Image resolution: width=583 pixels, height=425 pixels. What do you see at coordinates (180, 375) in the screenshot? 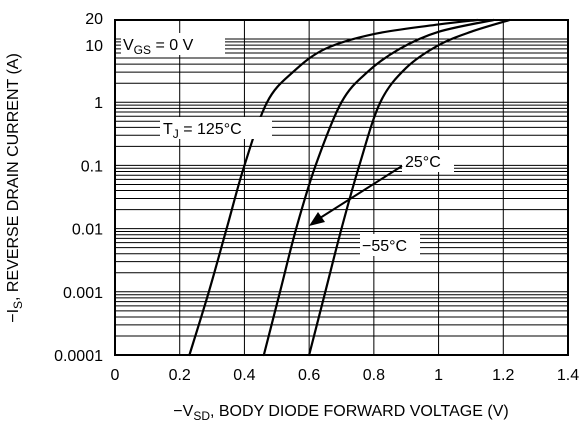
I see `x-tick-label: 0.2` at bounding box center [180, 375].